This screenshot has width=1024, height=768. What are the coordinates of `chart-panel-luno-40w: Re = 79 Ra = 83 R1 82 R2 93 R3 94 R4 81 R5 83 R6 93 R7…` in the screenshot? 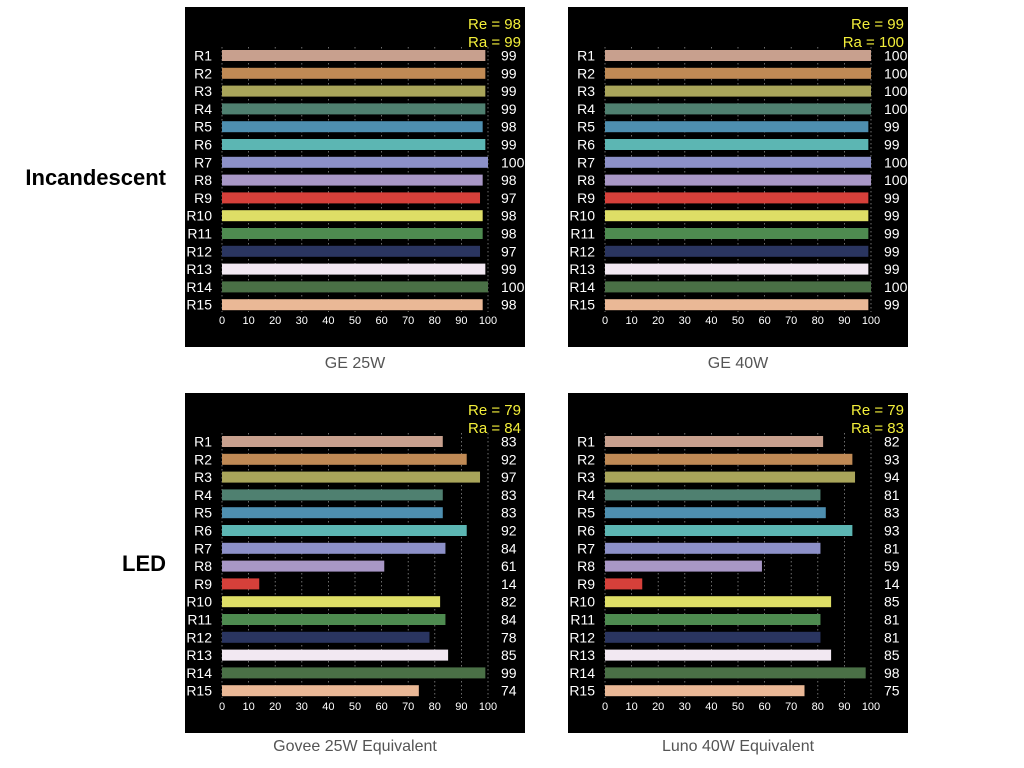 It's located at (738, 563).